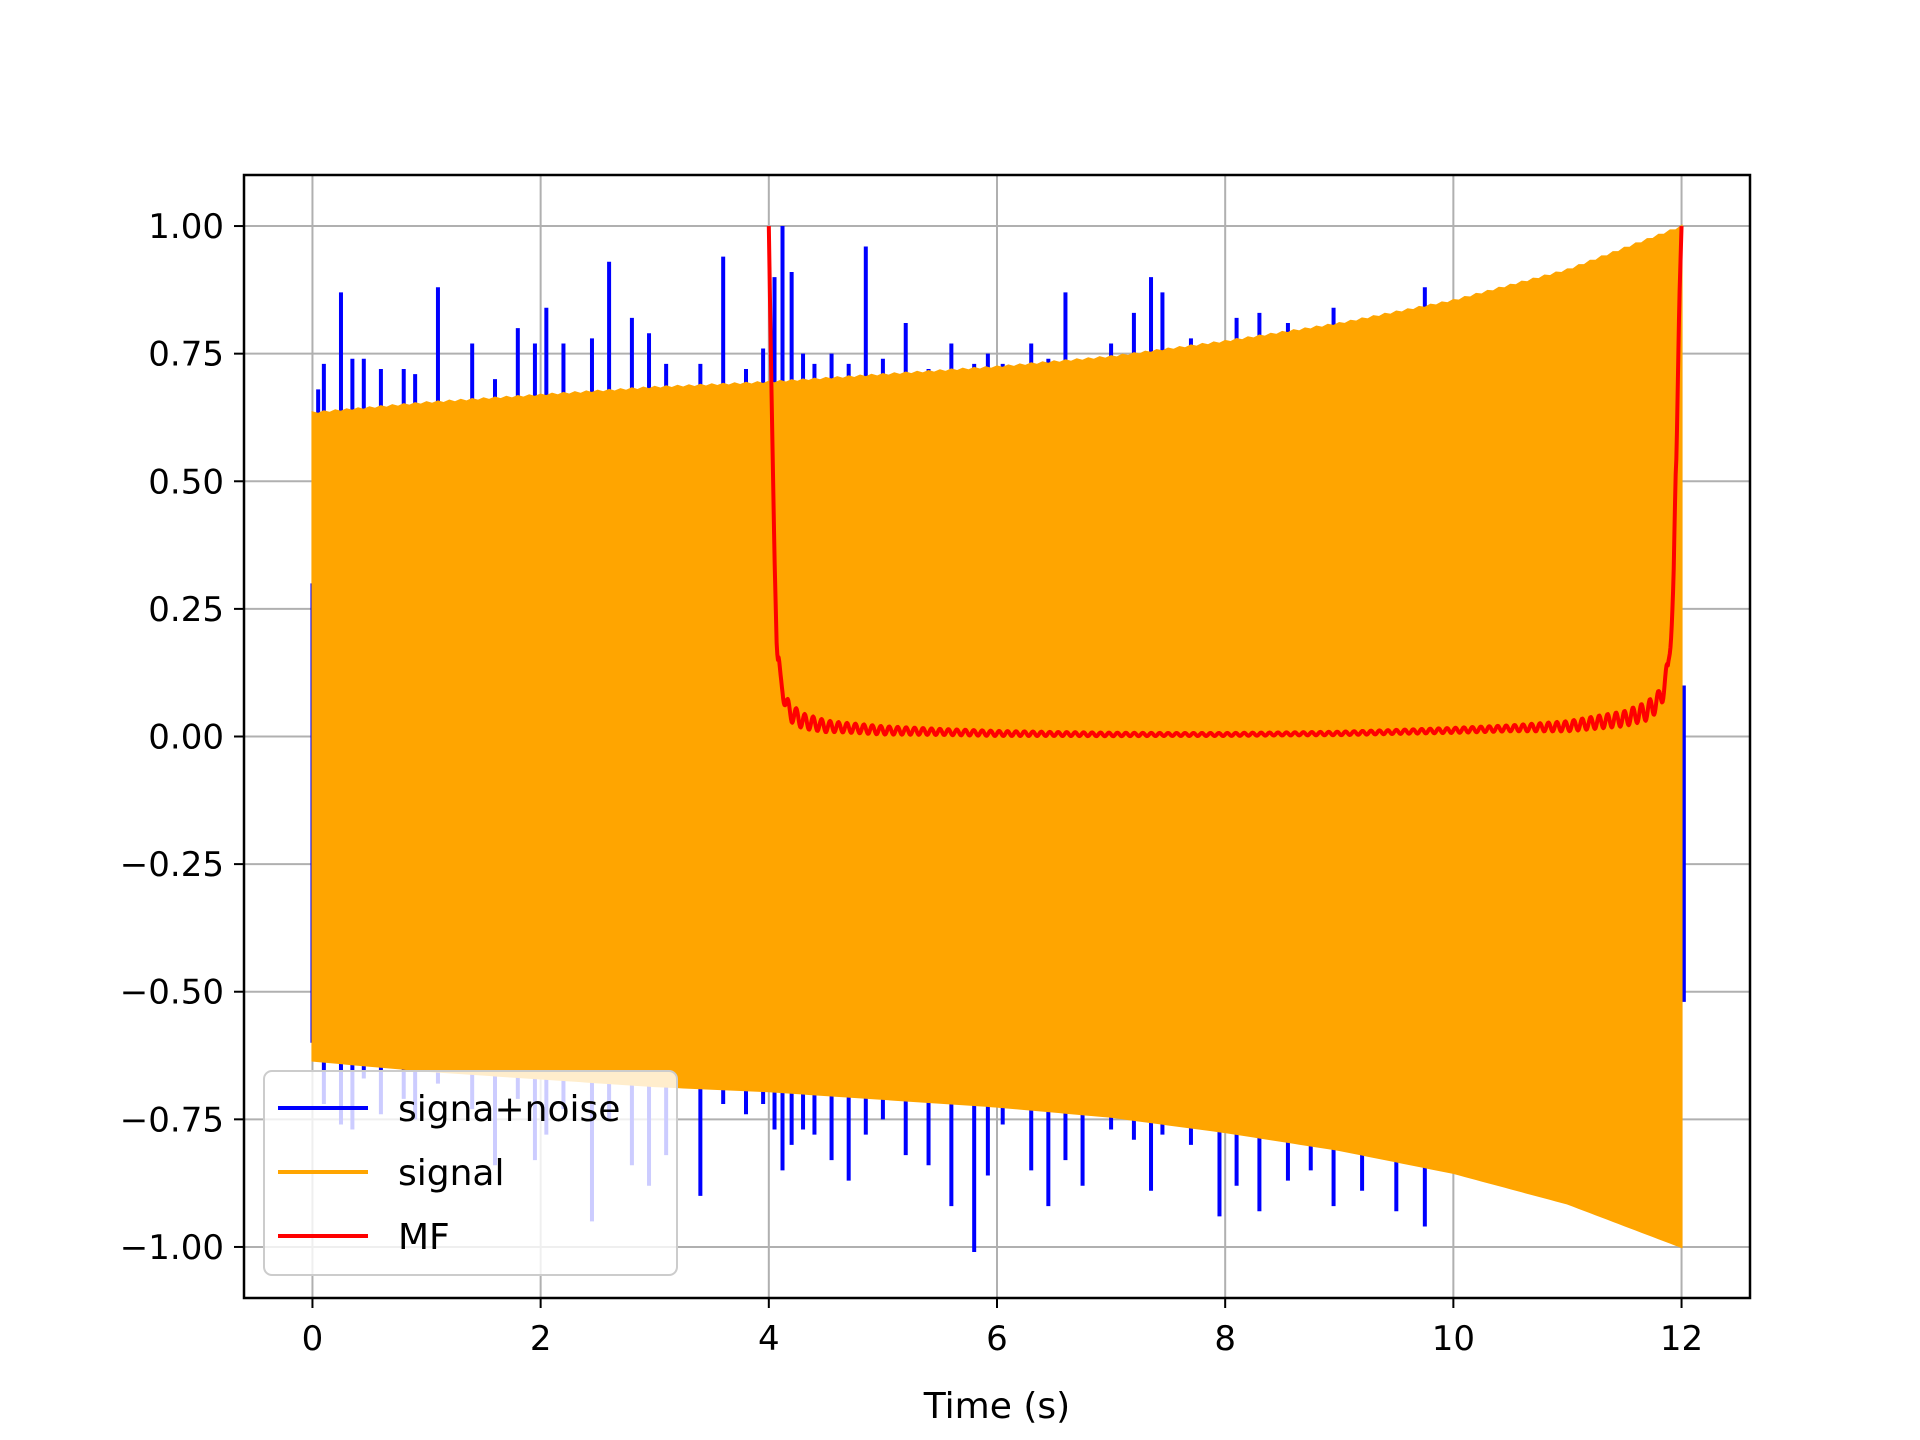 This screenshot has width=1920, height=1440. Describe the element at coordinates (313, 1339) in the screenshot. I see `x-tick-label: 0` at that location.